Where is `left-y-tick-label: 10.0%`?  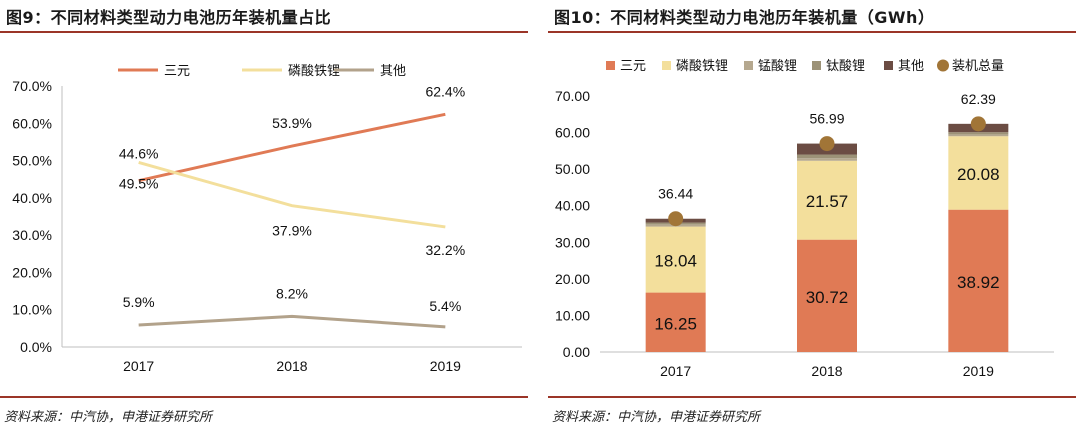
left-y-tick-label: 10.0% is located at coordinates (32, 310).